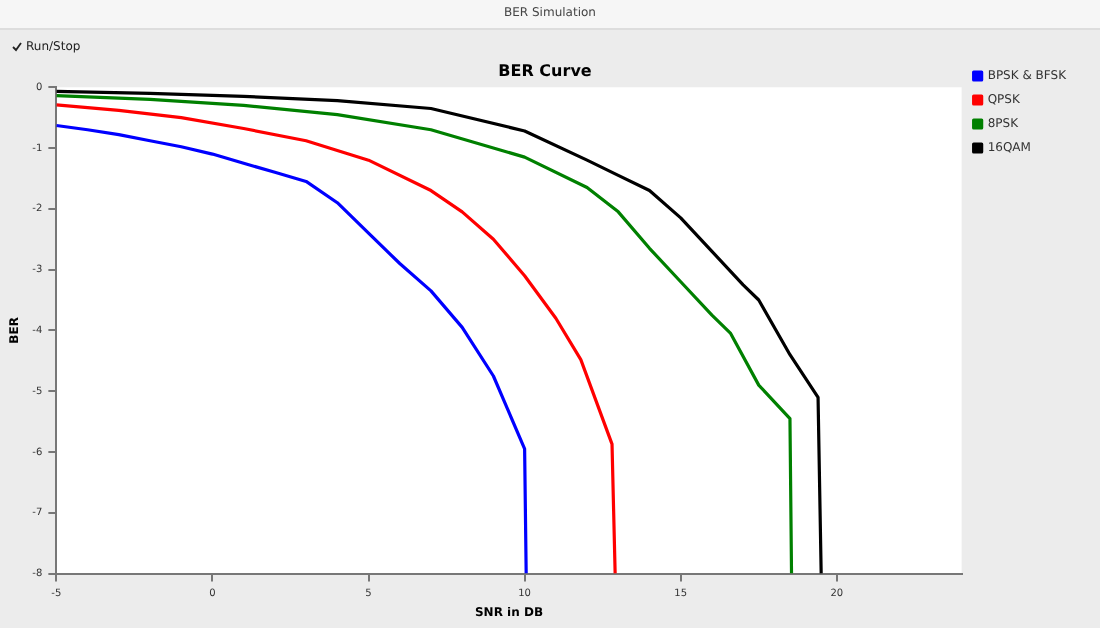  Describe the element at coordinates (545, 70) in the screenshot. I see `chart-title: BER Curve` at that location.